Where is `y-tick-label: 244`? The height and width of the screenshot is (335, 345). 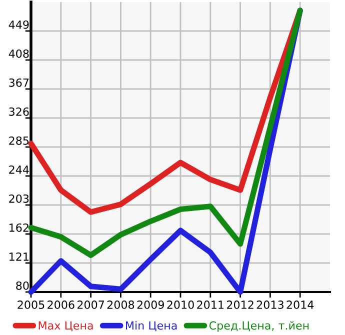 y-tick-label: 244 is located at coordinates (19, 169).